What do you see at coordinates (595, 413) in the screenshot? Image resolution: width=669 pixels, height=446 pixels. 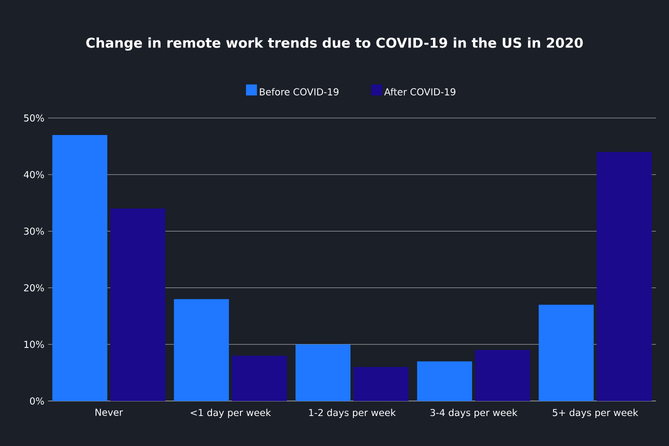 I see `x-tick-label: 5+ days per week` at bounding box center [595, 413].